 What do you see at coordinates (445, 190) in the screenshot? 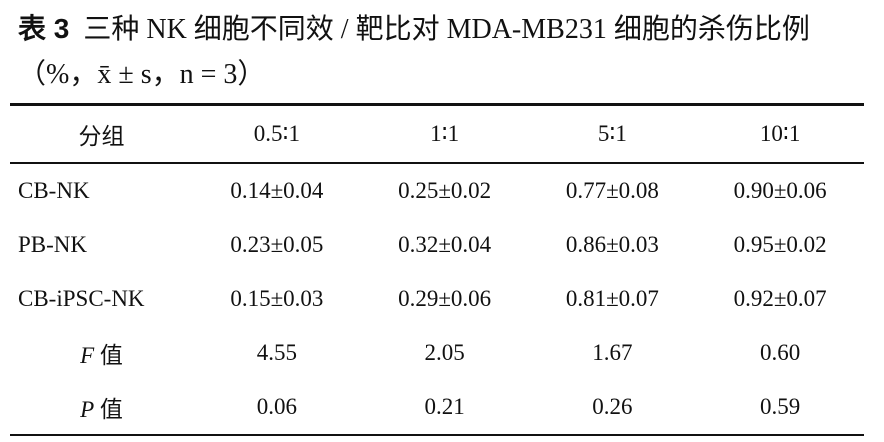
I see `value-cell: 0.25±0.02` at bounding box center [445, 190].